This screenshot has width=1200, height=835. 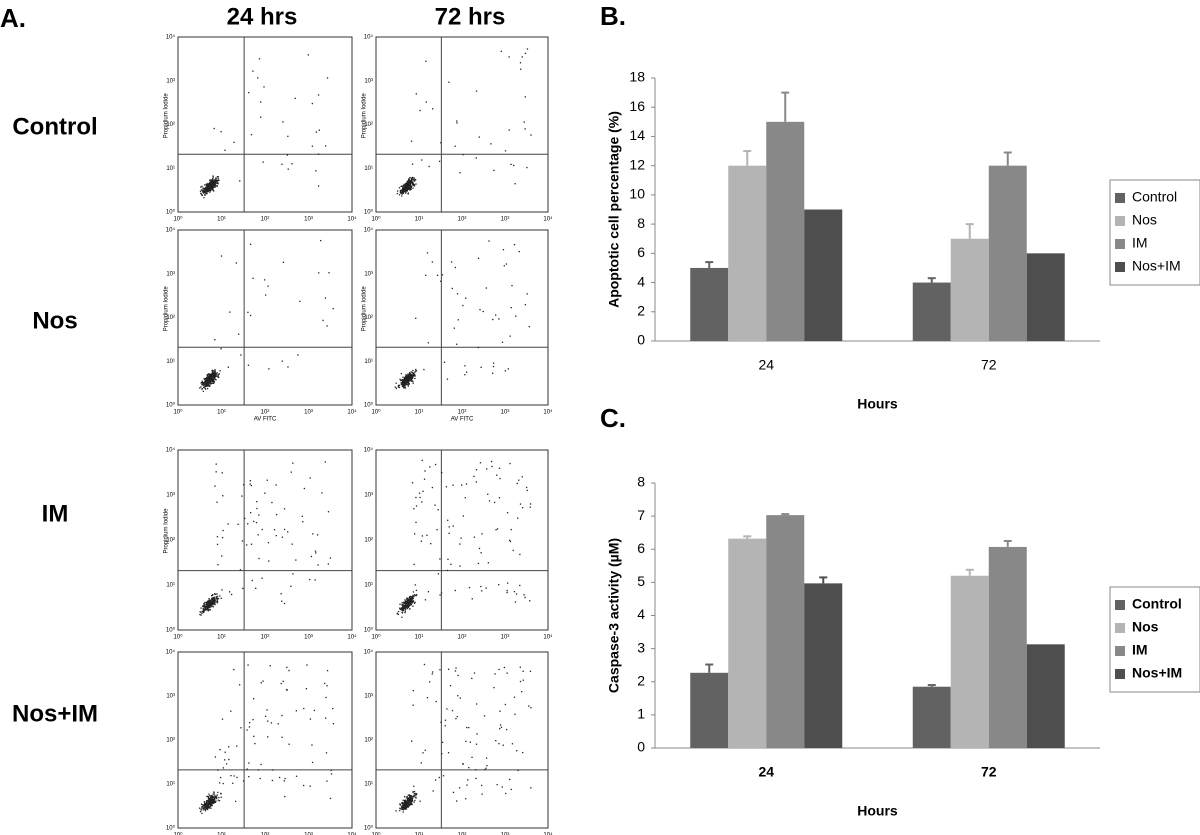 What do you see at coordinates (221, 220) in the screenshot?
I see `flow-tick-label: 10¹` at bounding box center [221, 220].